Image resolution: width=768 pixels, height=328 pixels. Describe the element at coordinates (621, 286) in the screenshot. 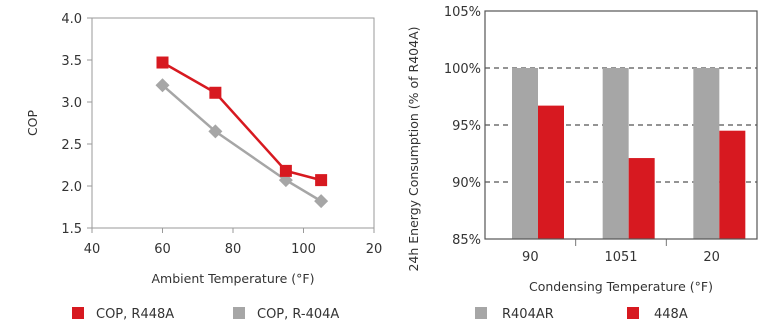

I see `x-axis-label: Condensing Temperature (°F)` at that location.